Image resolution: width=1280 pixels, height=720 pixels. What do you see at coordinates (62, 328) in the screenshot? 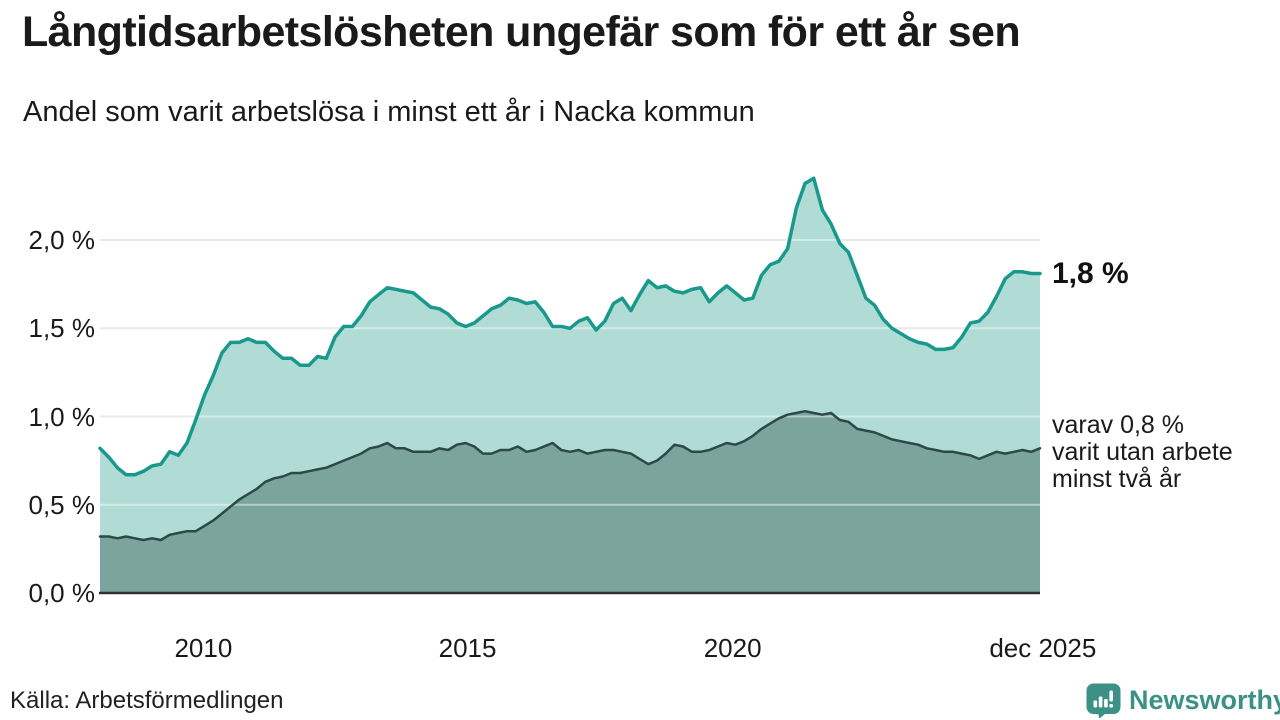
I see `y-tick-label: 1,5 %` at bounding box center [62, 328].